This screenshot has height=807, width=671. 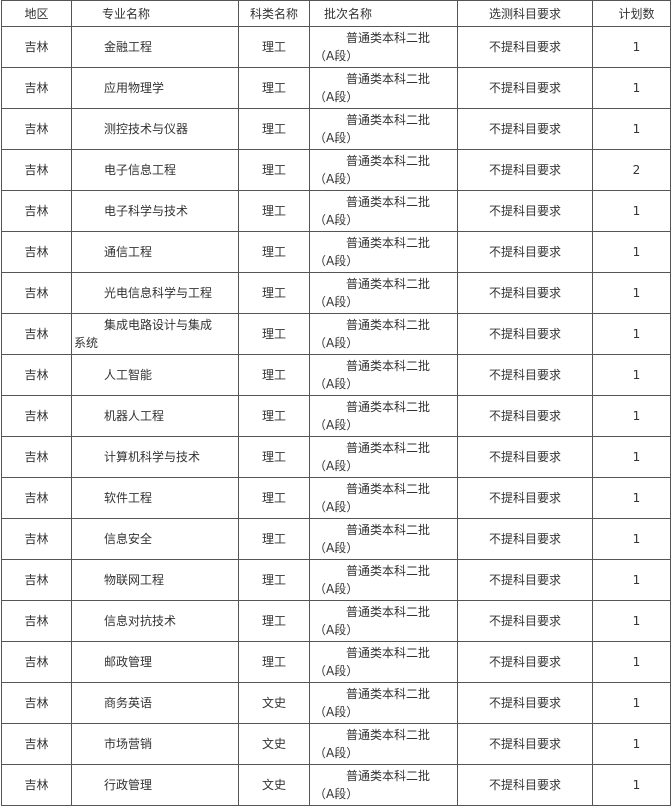 I want to click on table-row: 吉林 市场营销 文史 普通类本科二批（A段） 不提科目要求 1, so click(x=336, y=744).